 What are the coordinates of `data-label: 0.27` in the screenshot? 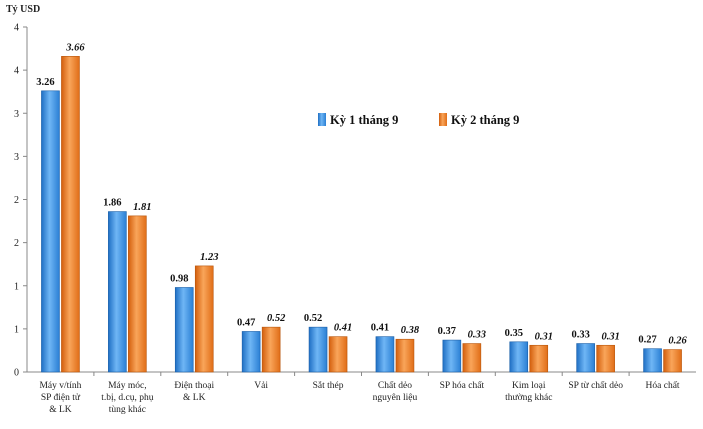 It's located at (647, 340).